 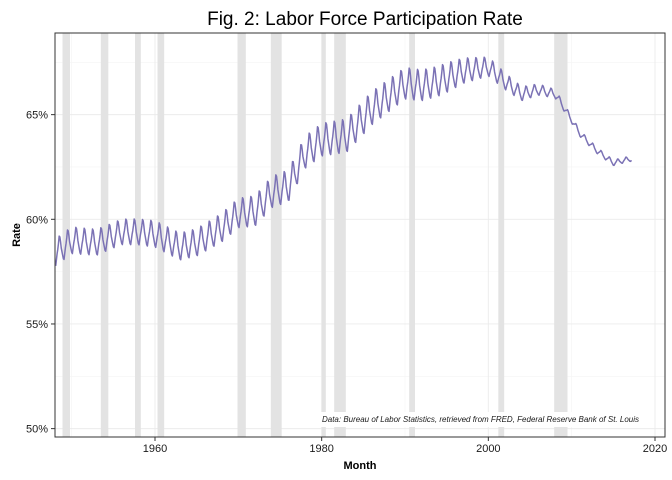 I want to click on source-annotation-background, so click(x=480, y=419).